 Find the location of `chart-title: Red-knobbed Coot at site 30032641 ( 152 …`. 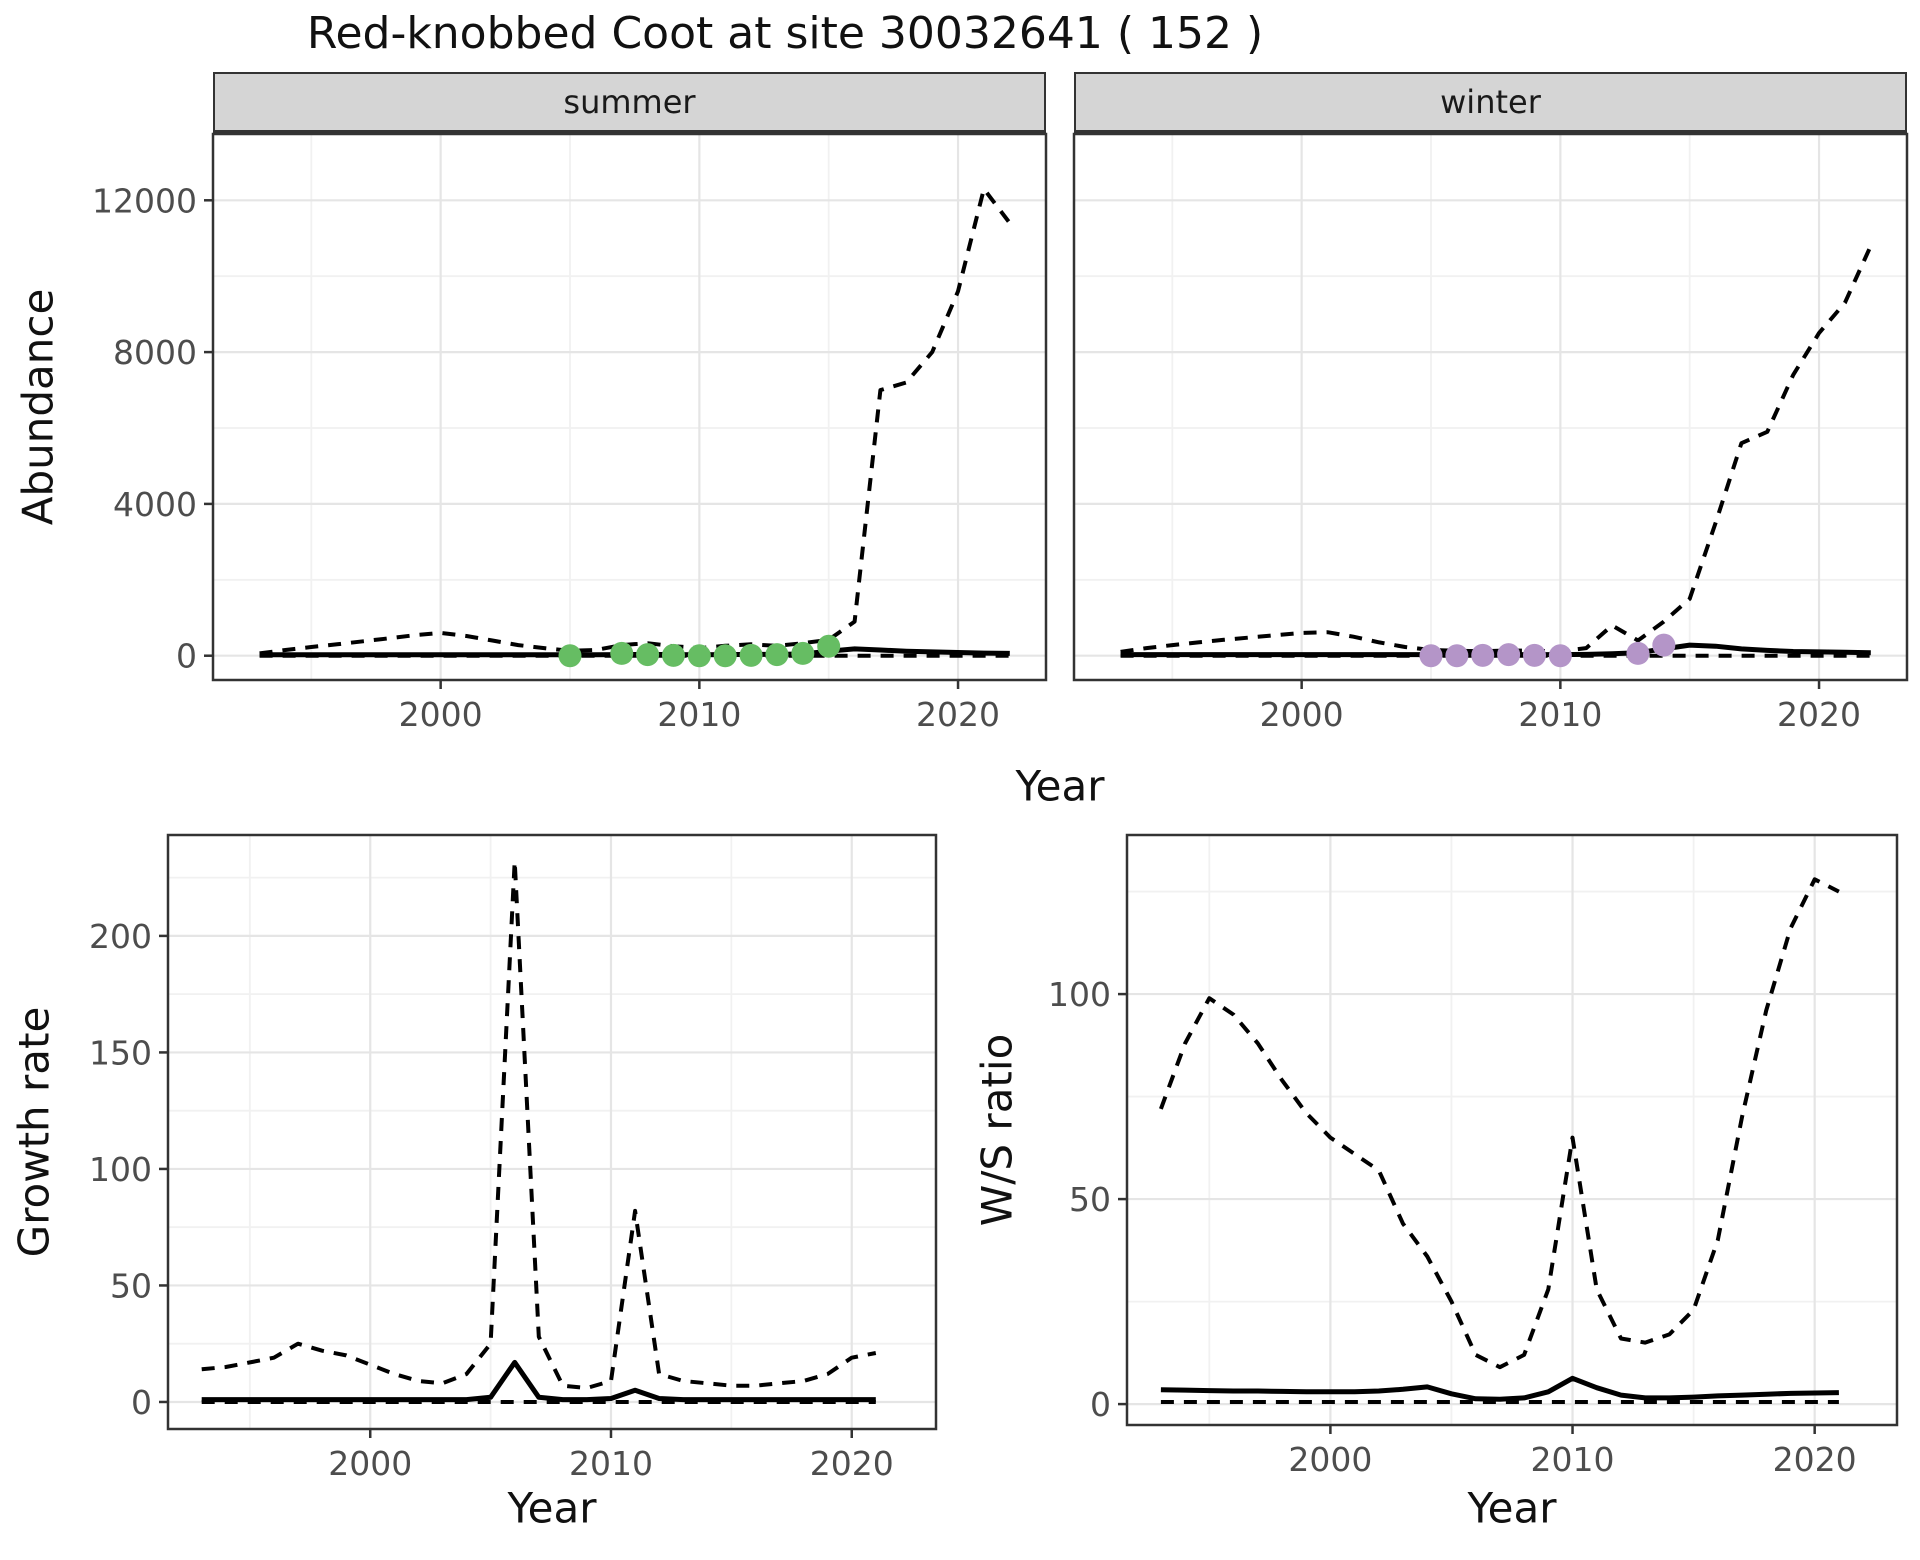

chart-title: Red-knobbed Coot at site 30032641 ( 152 … is located at coordinates (785, 33).